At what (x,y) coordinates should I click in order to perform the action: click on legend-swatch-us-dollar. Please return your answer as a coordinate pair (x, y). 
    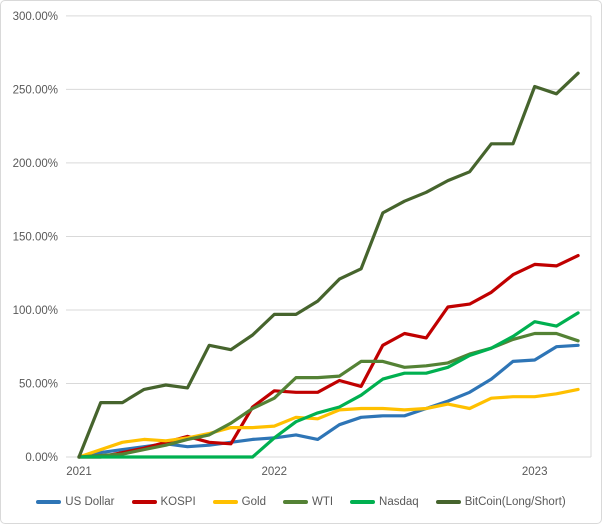
    Looking at the image, I should click on (49, 502).